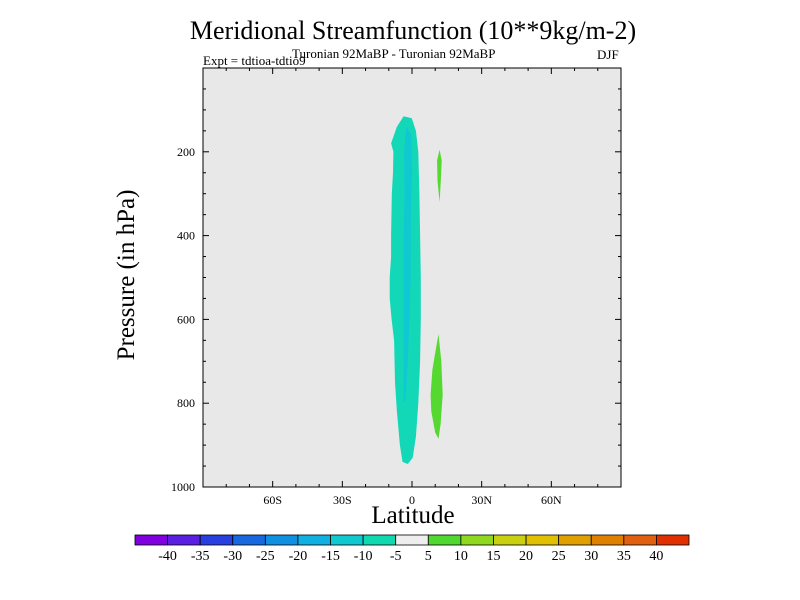 This screenshot has width=800, height=600. Describe the element at coordinates (428, 556) in the screenshot. I see `colorbar-label: 5` at that location.